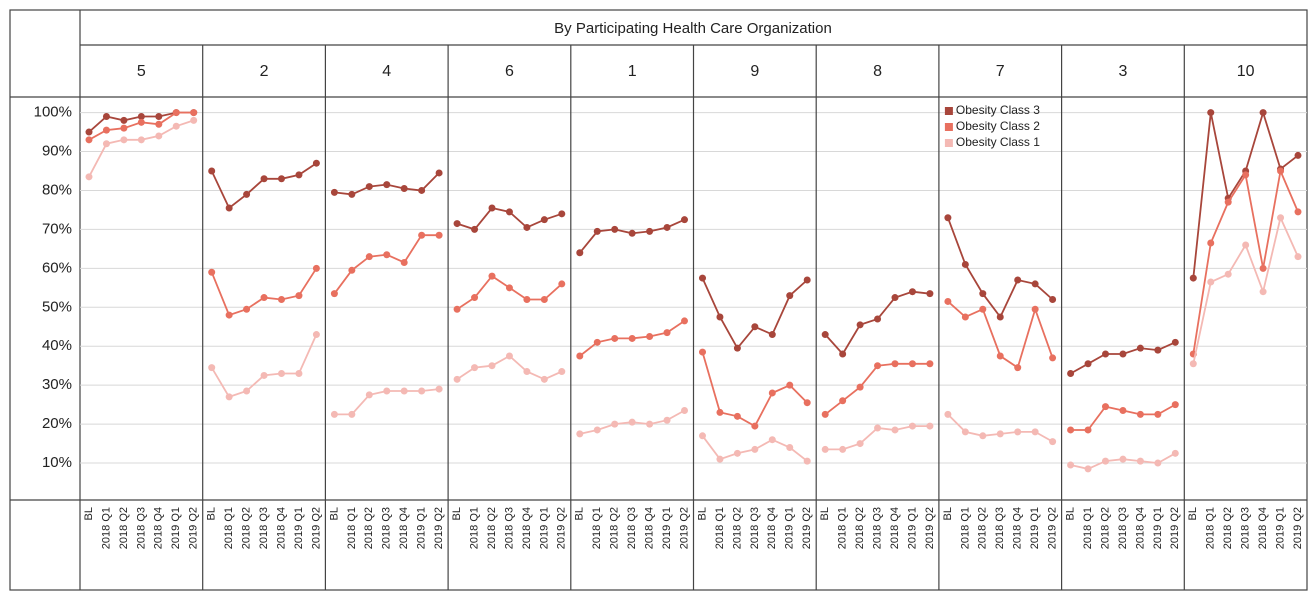 This screenshot has width=1309, height=595. Describe the element at coordinates (141, 71) in the screenshot. I see `panel-label: 5` at that location.